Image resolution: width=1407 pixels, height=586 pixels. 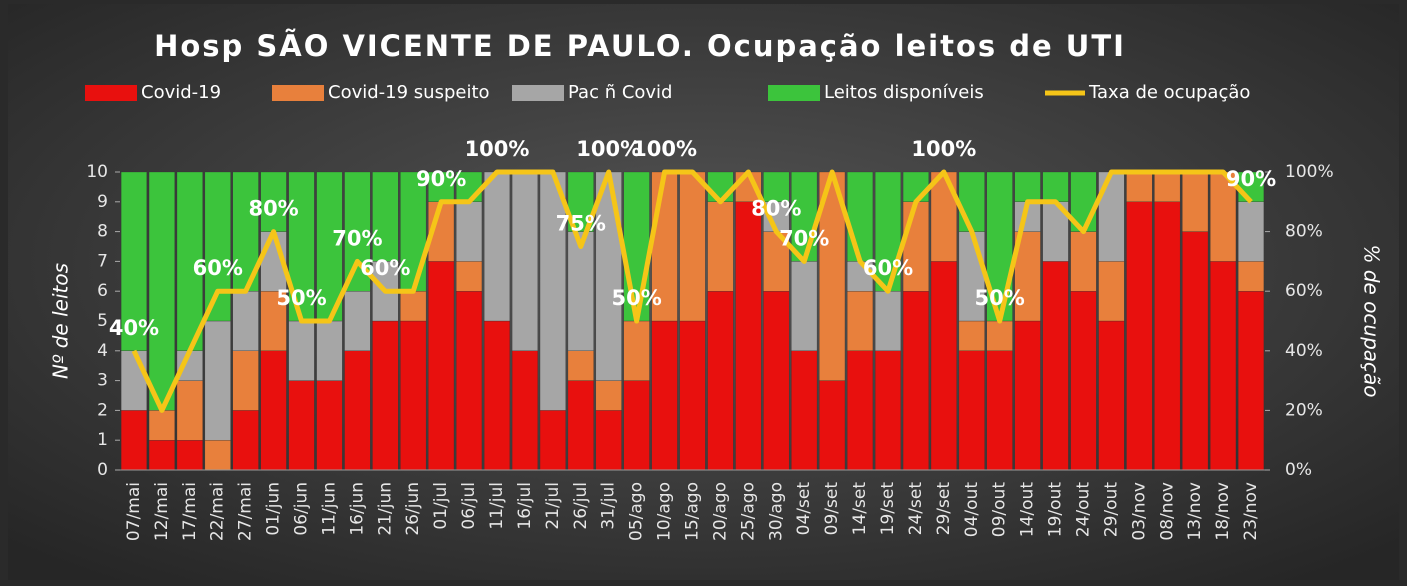 I want to click on x-tick-label: 06/jun, so click(x=302, y=509).